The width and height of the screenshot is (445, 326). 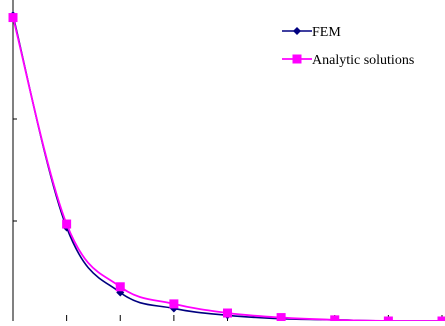 What do you see at coordinates (348, 46) in the screenshot?
I see `legend: FEM Analytic solutions` at bounding box center [348, 46].